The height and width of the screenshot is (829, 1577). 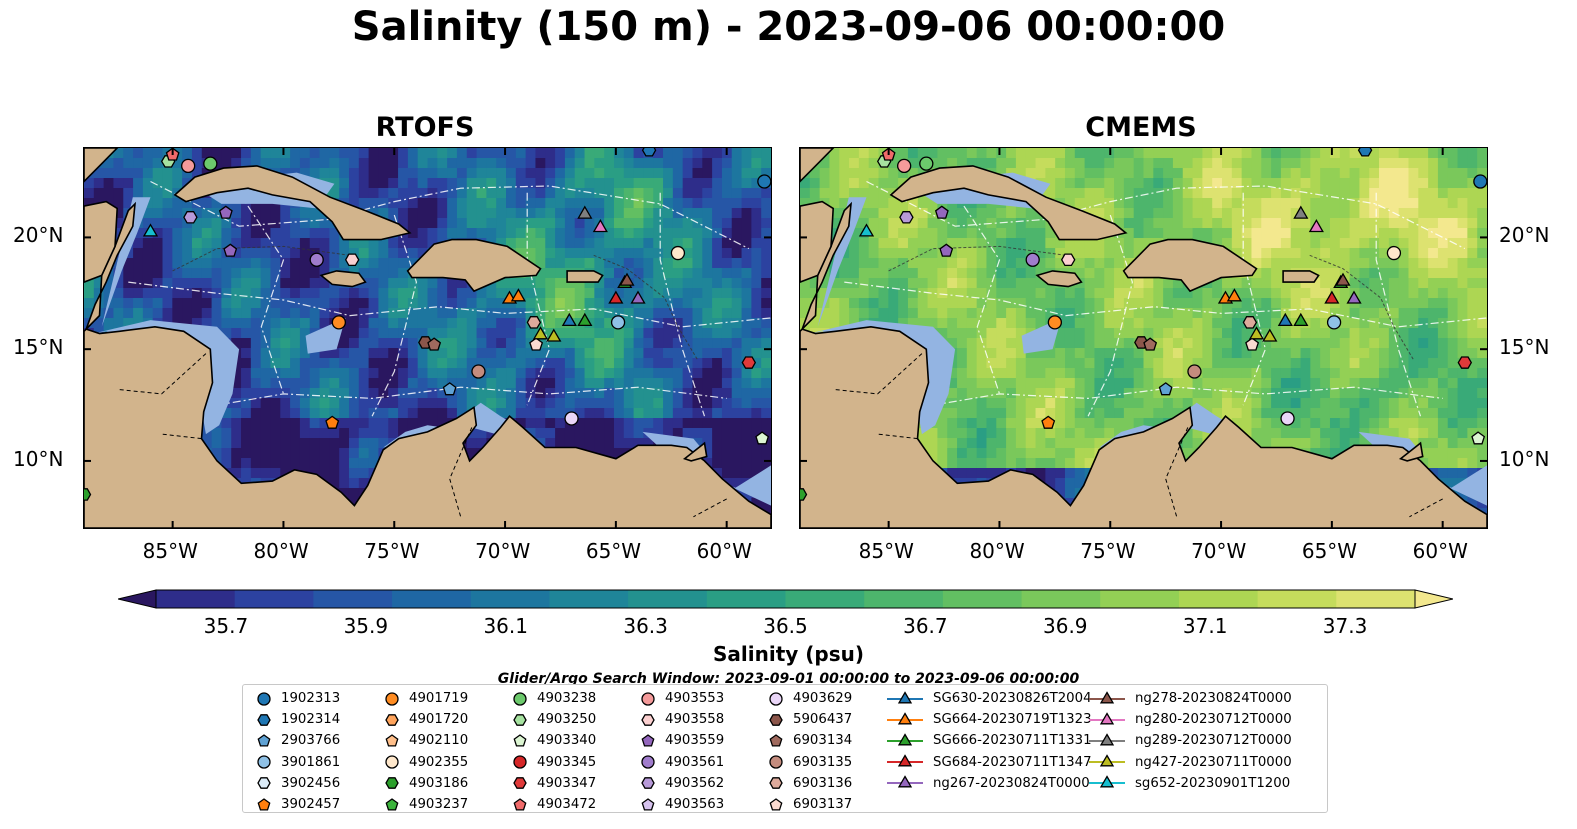 What do you see at coordinates (170, 551) in the screenshot?
I see `lon-tick-label: 85°W` at bounding box center [170, 551].